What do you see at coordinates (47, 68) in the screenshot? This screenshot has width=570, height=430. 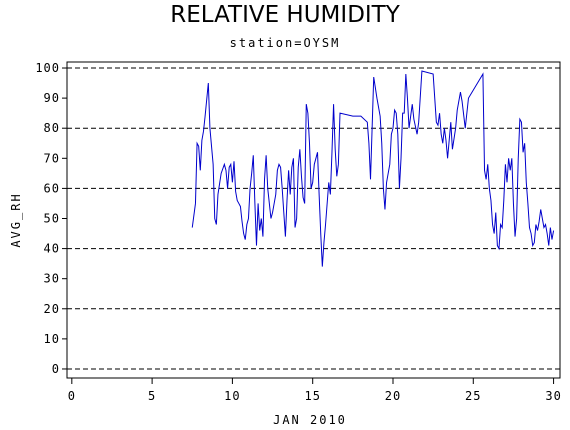 I see `y-tick-label: 100` at bounding box center [47, 68].